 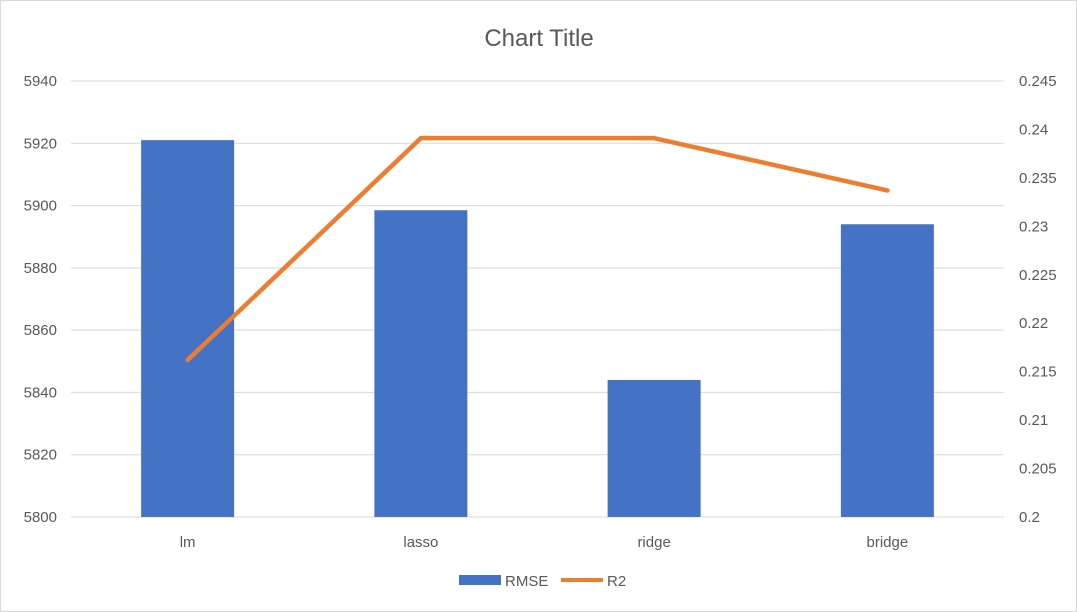 What do you see at coordinates (1033, 129) in the screenshot?
I see `right-axis-tick-label: 0.24` at bounding box center [1033, 129].